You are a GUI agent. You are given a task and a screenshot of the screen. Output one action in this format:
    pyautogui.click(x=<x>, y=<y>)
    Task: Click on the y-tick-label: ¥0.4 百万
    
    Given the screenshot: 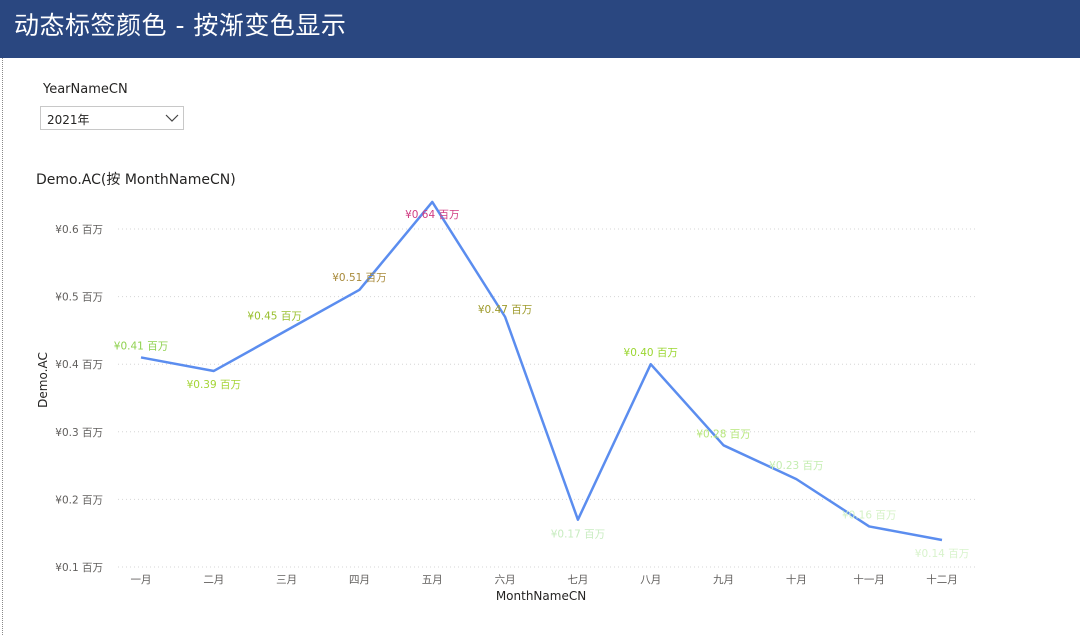 What is the action you would take?
    pyautogui.click(x=79, y=365)
    